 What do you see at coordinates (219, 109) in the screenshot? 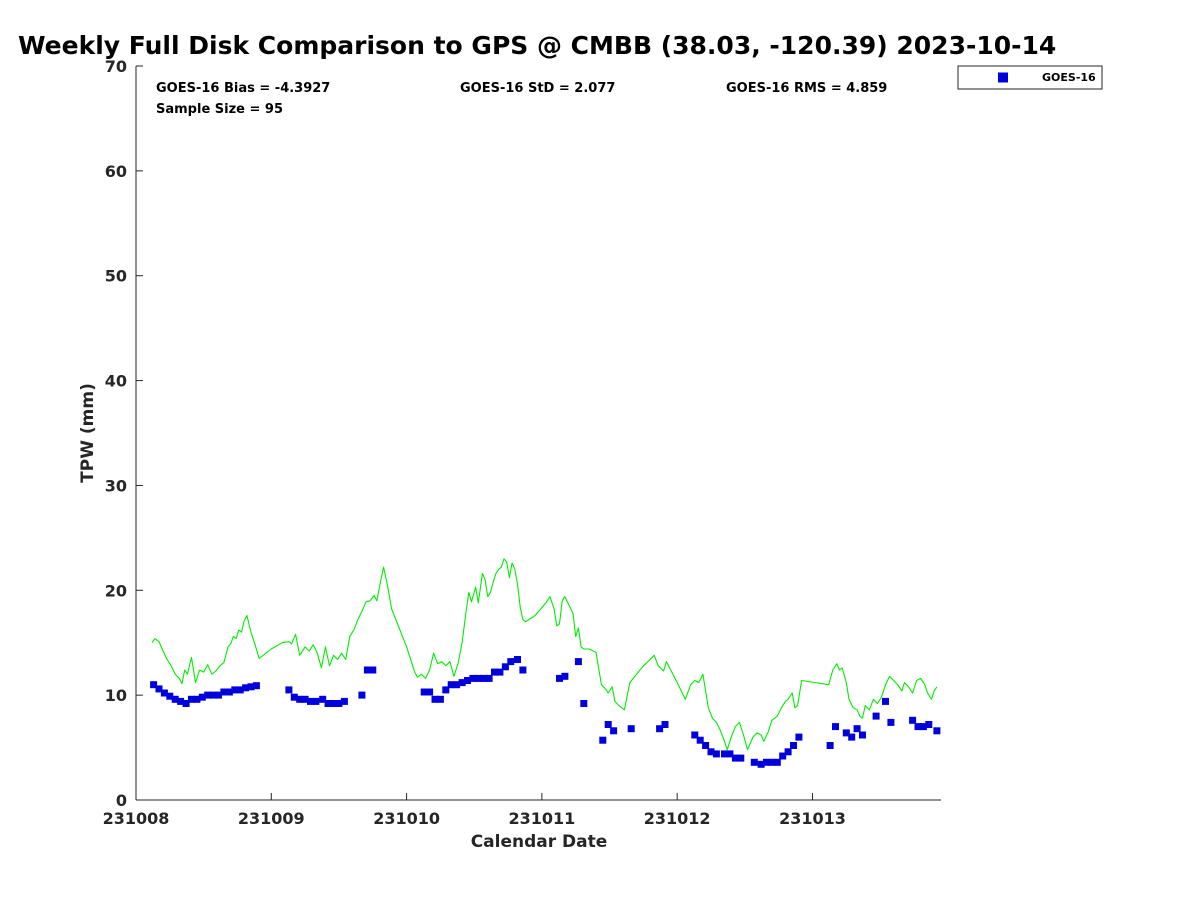
I see `sample-size-stat: Sample Size = 95` at bounding box center [219, 109].